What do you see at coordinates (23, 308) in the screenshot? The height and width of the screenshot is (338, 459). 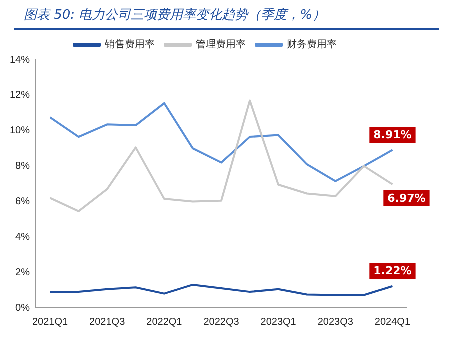 I see `y-tick-label: 0%` at bounding box center [23, 308].